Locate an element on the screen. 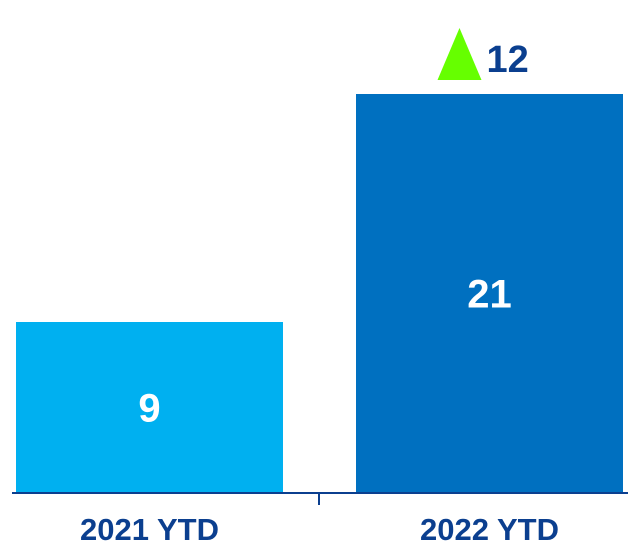 The image size is (638, 558). bar-value-label-1: 9 is located at coordinates (149, 409).